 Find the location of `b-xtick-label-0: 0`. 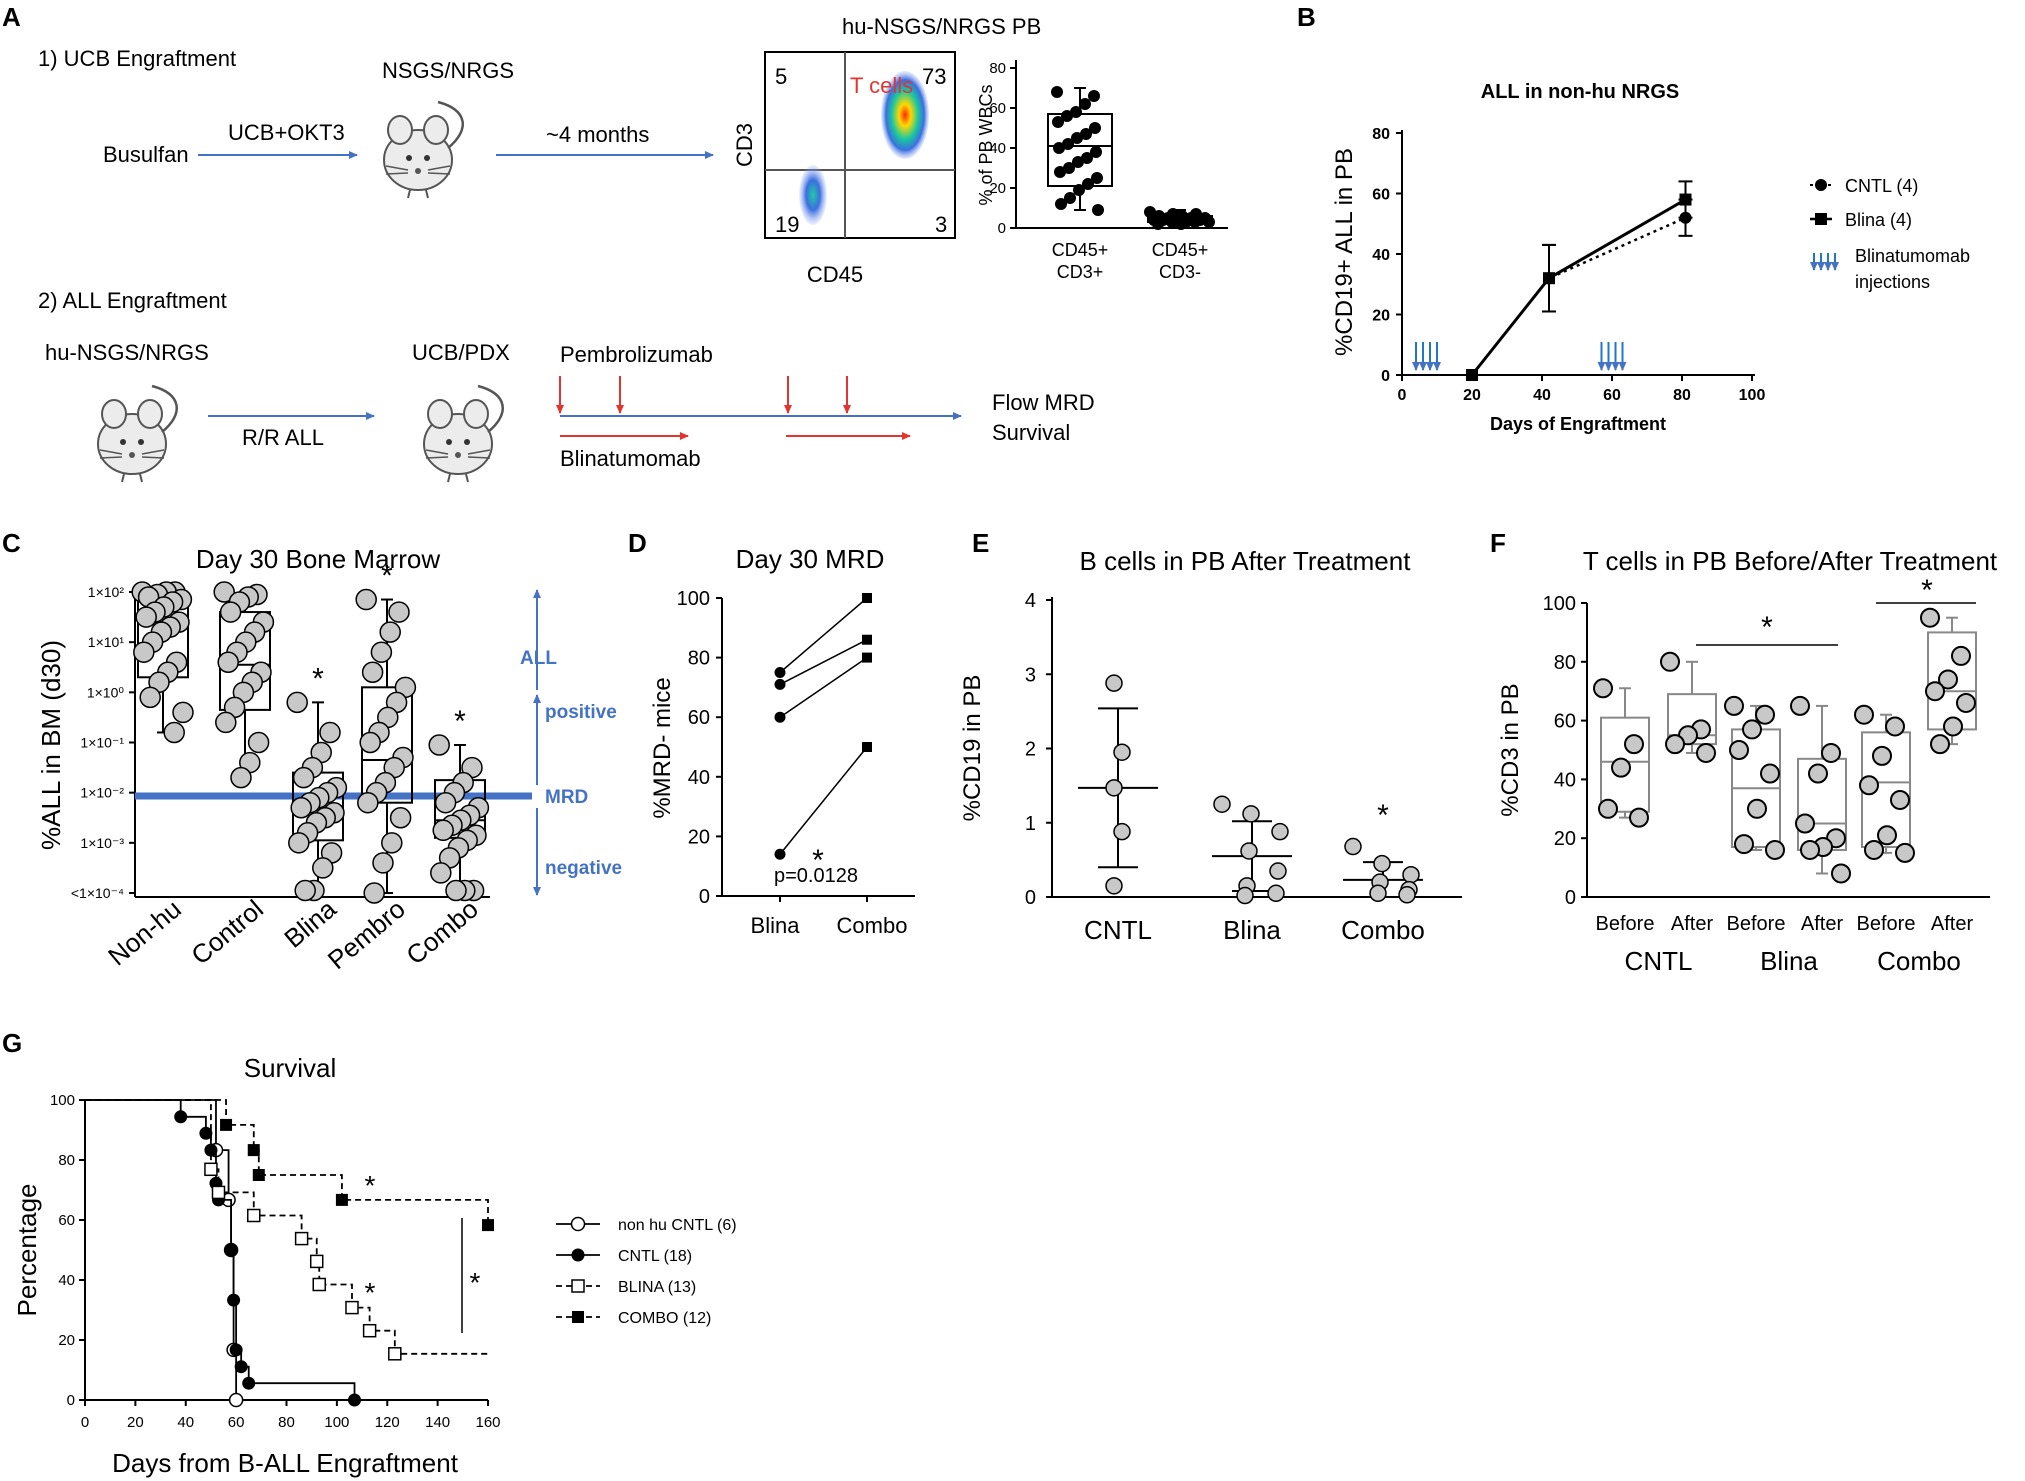

b-xtick-label-0: 0 is located at coordinates (1402, 395).